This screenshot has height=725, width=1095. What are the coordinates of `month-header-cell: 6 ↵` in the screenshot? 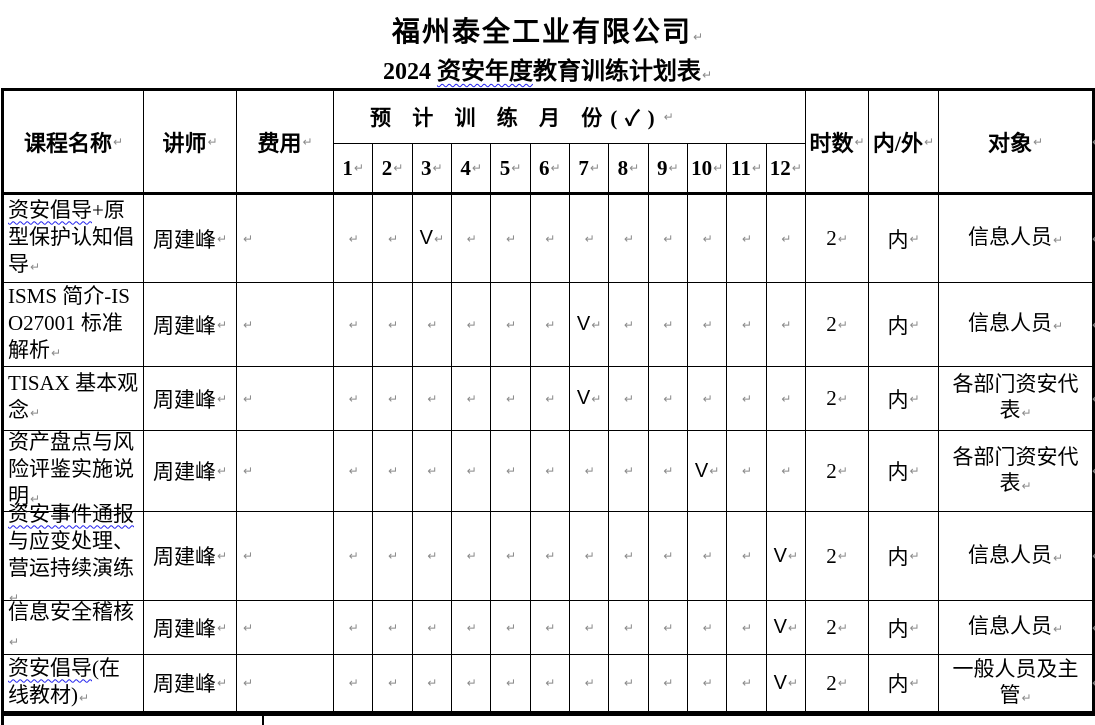 It's located at (550, 168).